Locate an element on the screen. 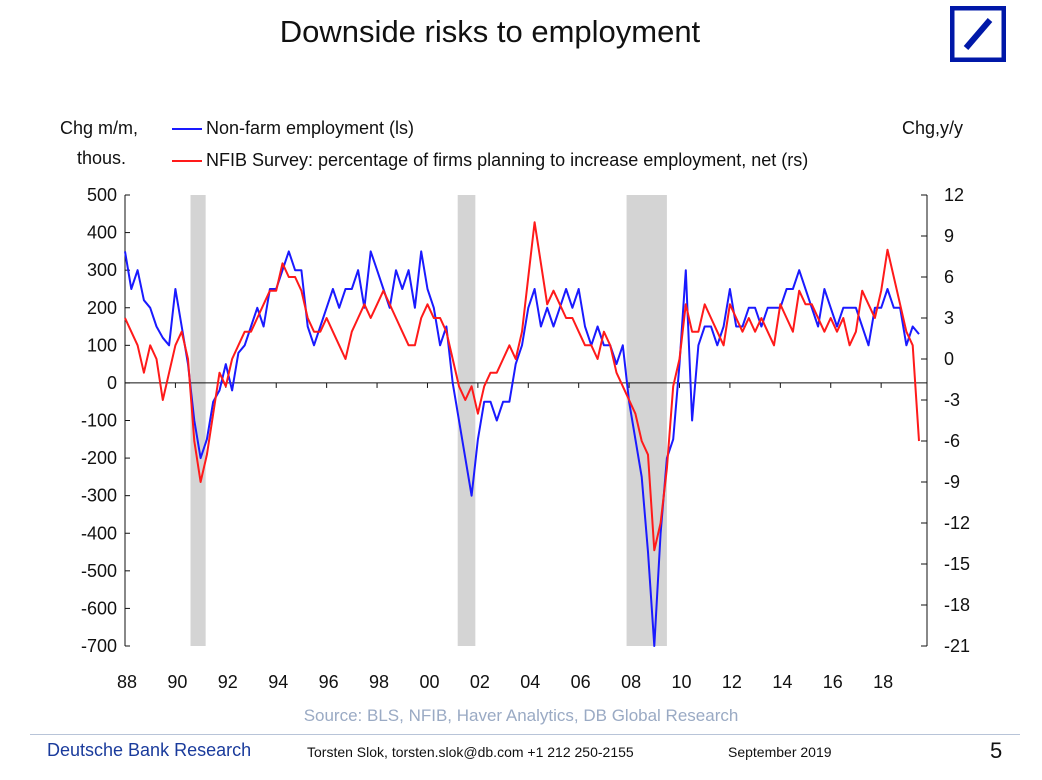 The height and width of the screenshot is (780, 1042). right-tick-label: -3 is located at coordinates (952, 400).